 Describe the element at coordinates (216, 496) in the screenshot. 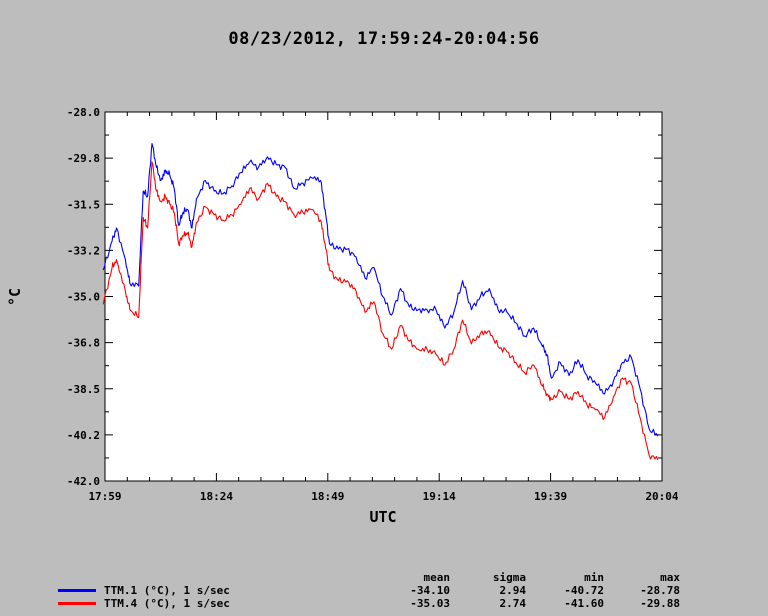

I see `x-tick-label: 18:24` at that location.